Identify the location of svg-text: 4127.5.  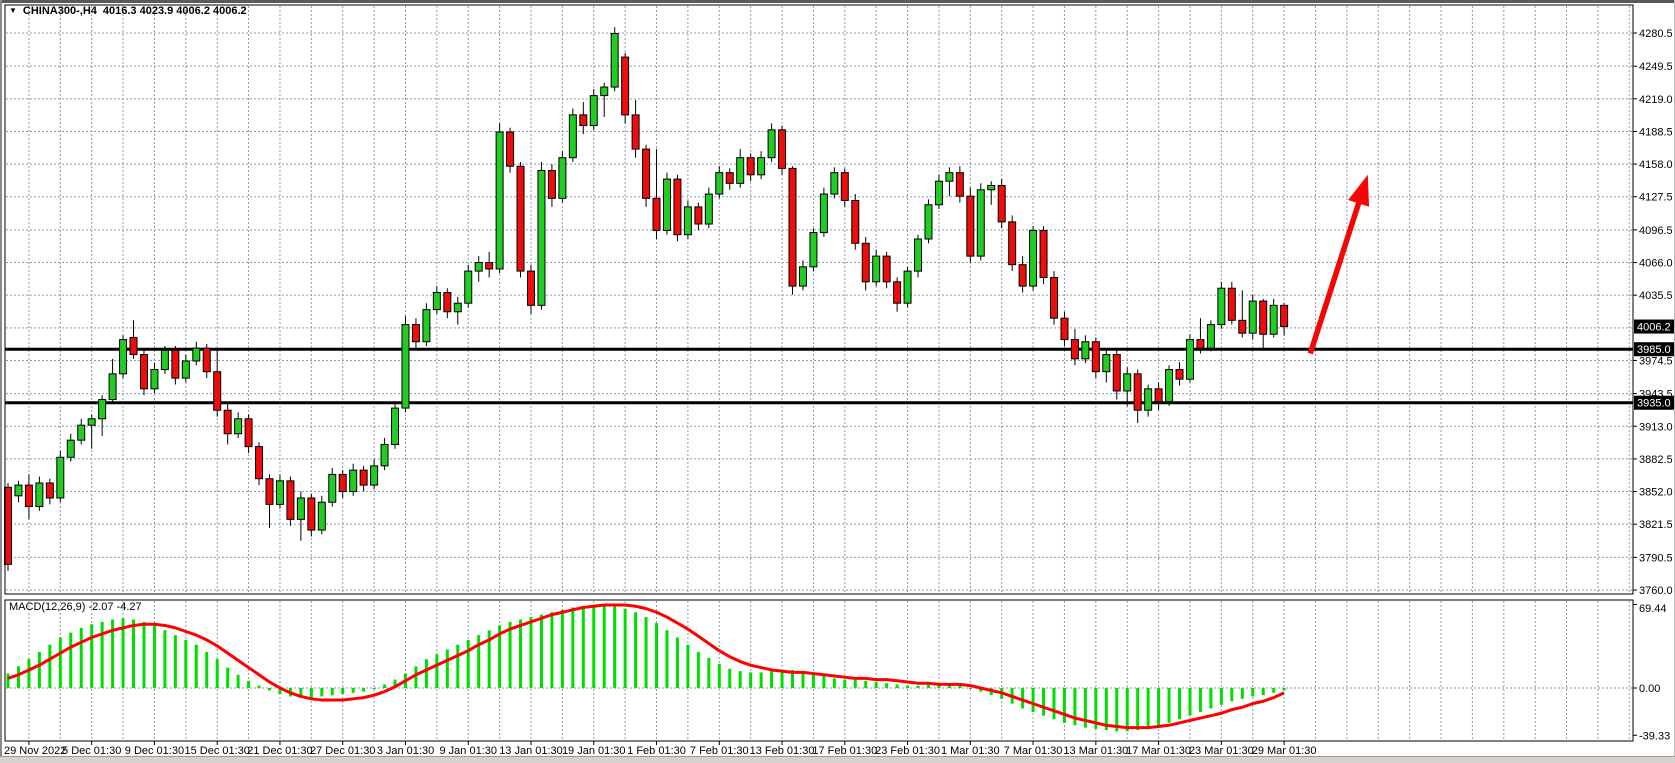
(1656, 198).